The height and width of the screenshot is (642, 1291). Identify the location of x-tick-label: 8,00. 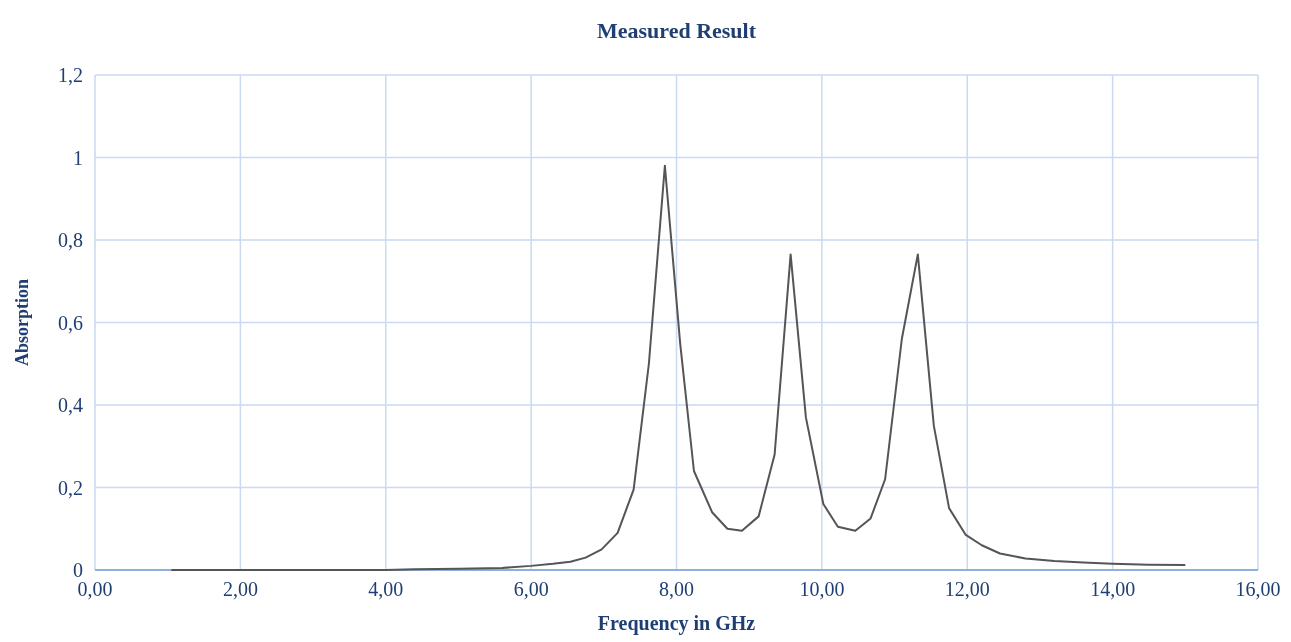
(676, 589).